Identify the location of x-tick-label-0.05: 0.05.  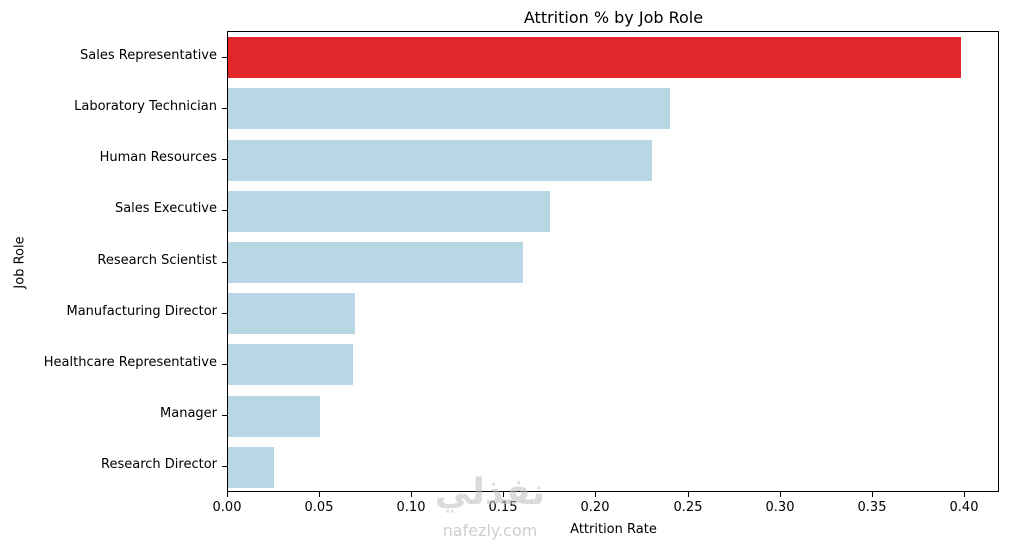
(319, 507).